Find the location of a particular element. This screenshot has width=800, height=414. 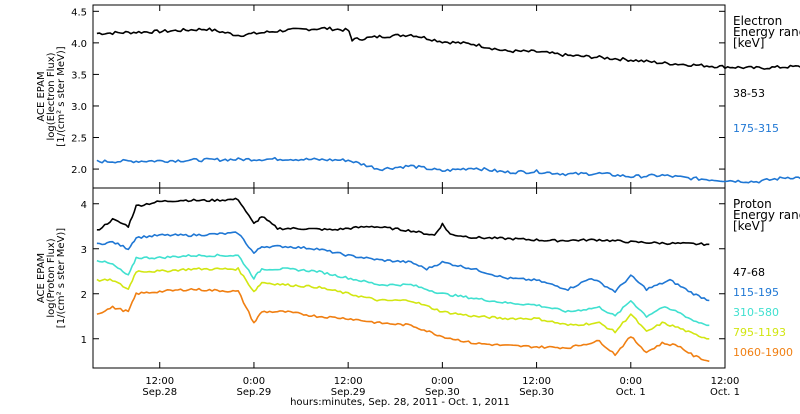

y-axis-label: log(Proton Flux) is located at coordinates (51, 277).